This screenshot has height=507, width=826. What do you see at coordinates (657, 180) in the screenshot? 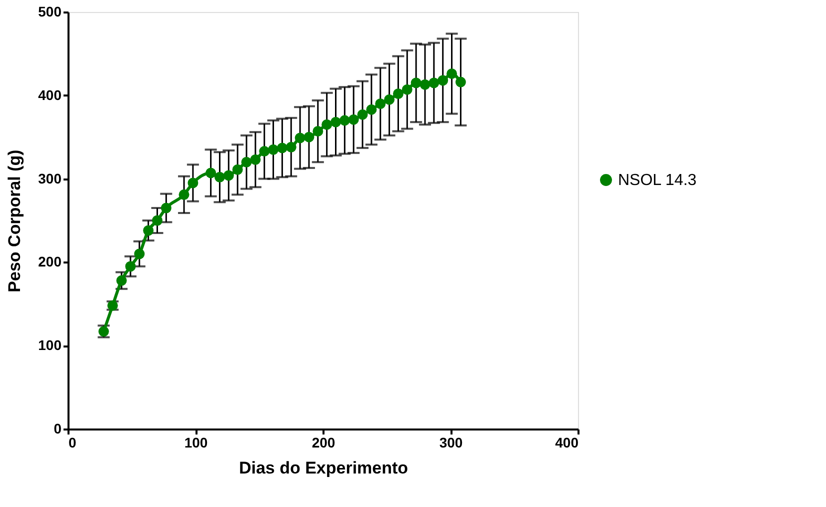
I see `legend-label: NSOL 14.3` at bounding box center [657, 180].